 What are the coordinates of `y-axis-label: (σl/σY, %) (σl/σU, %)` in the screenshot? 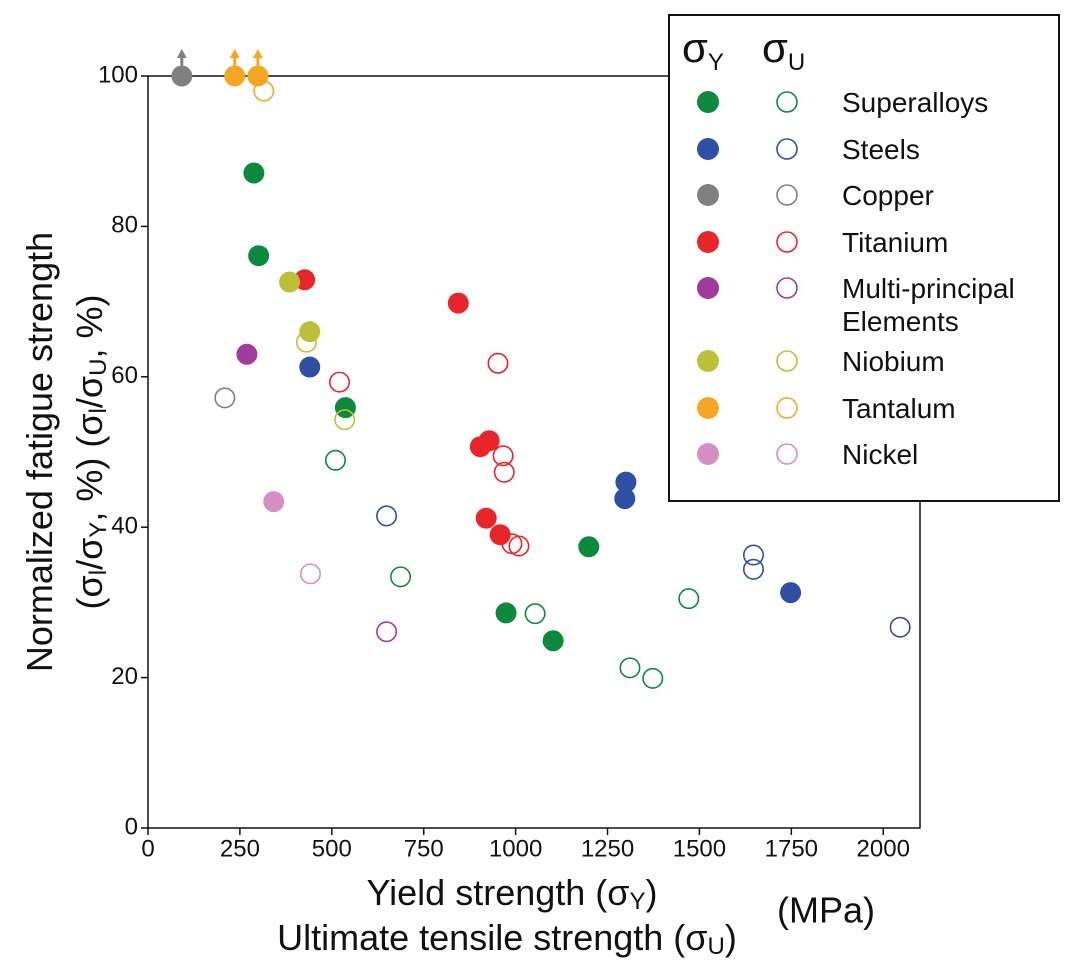 It's located at (91, 452).